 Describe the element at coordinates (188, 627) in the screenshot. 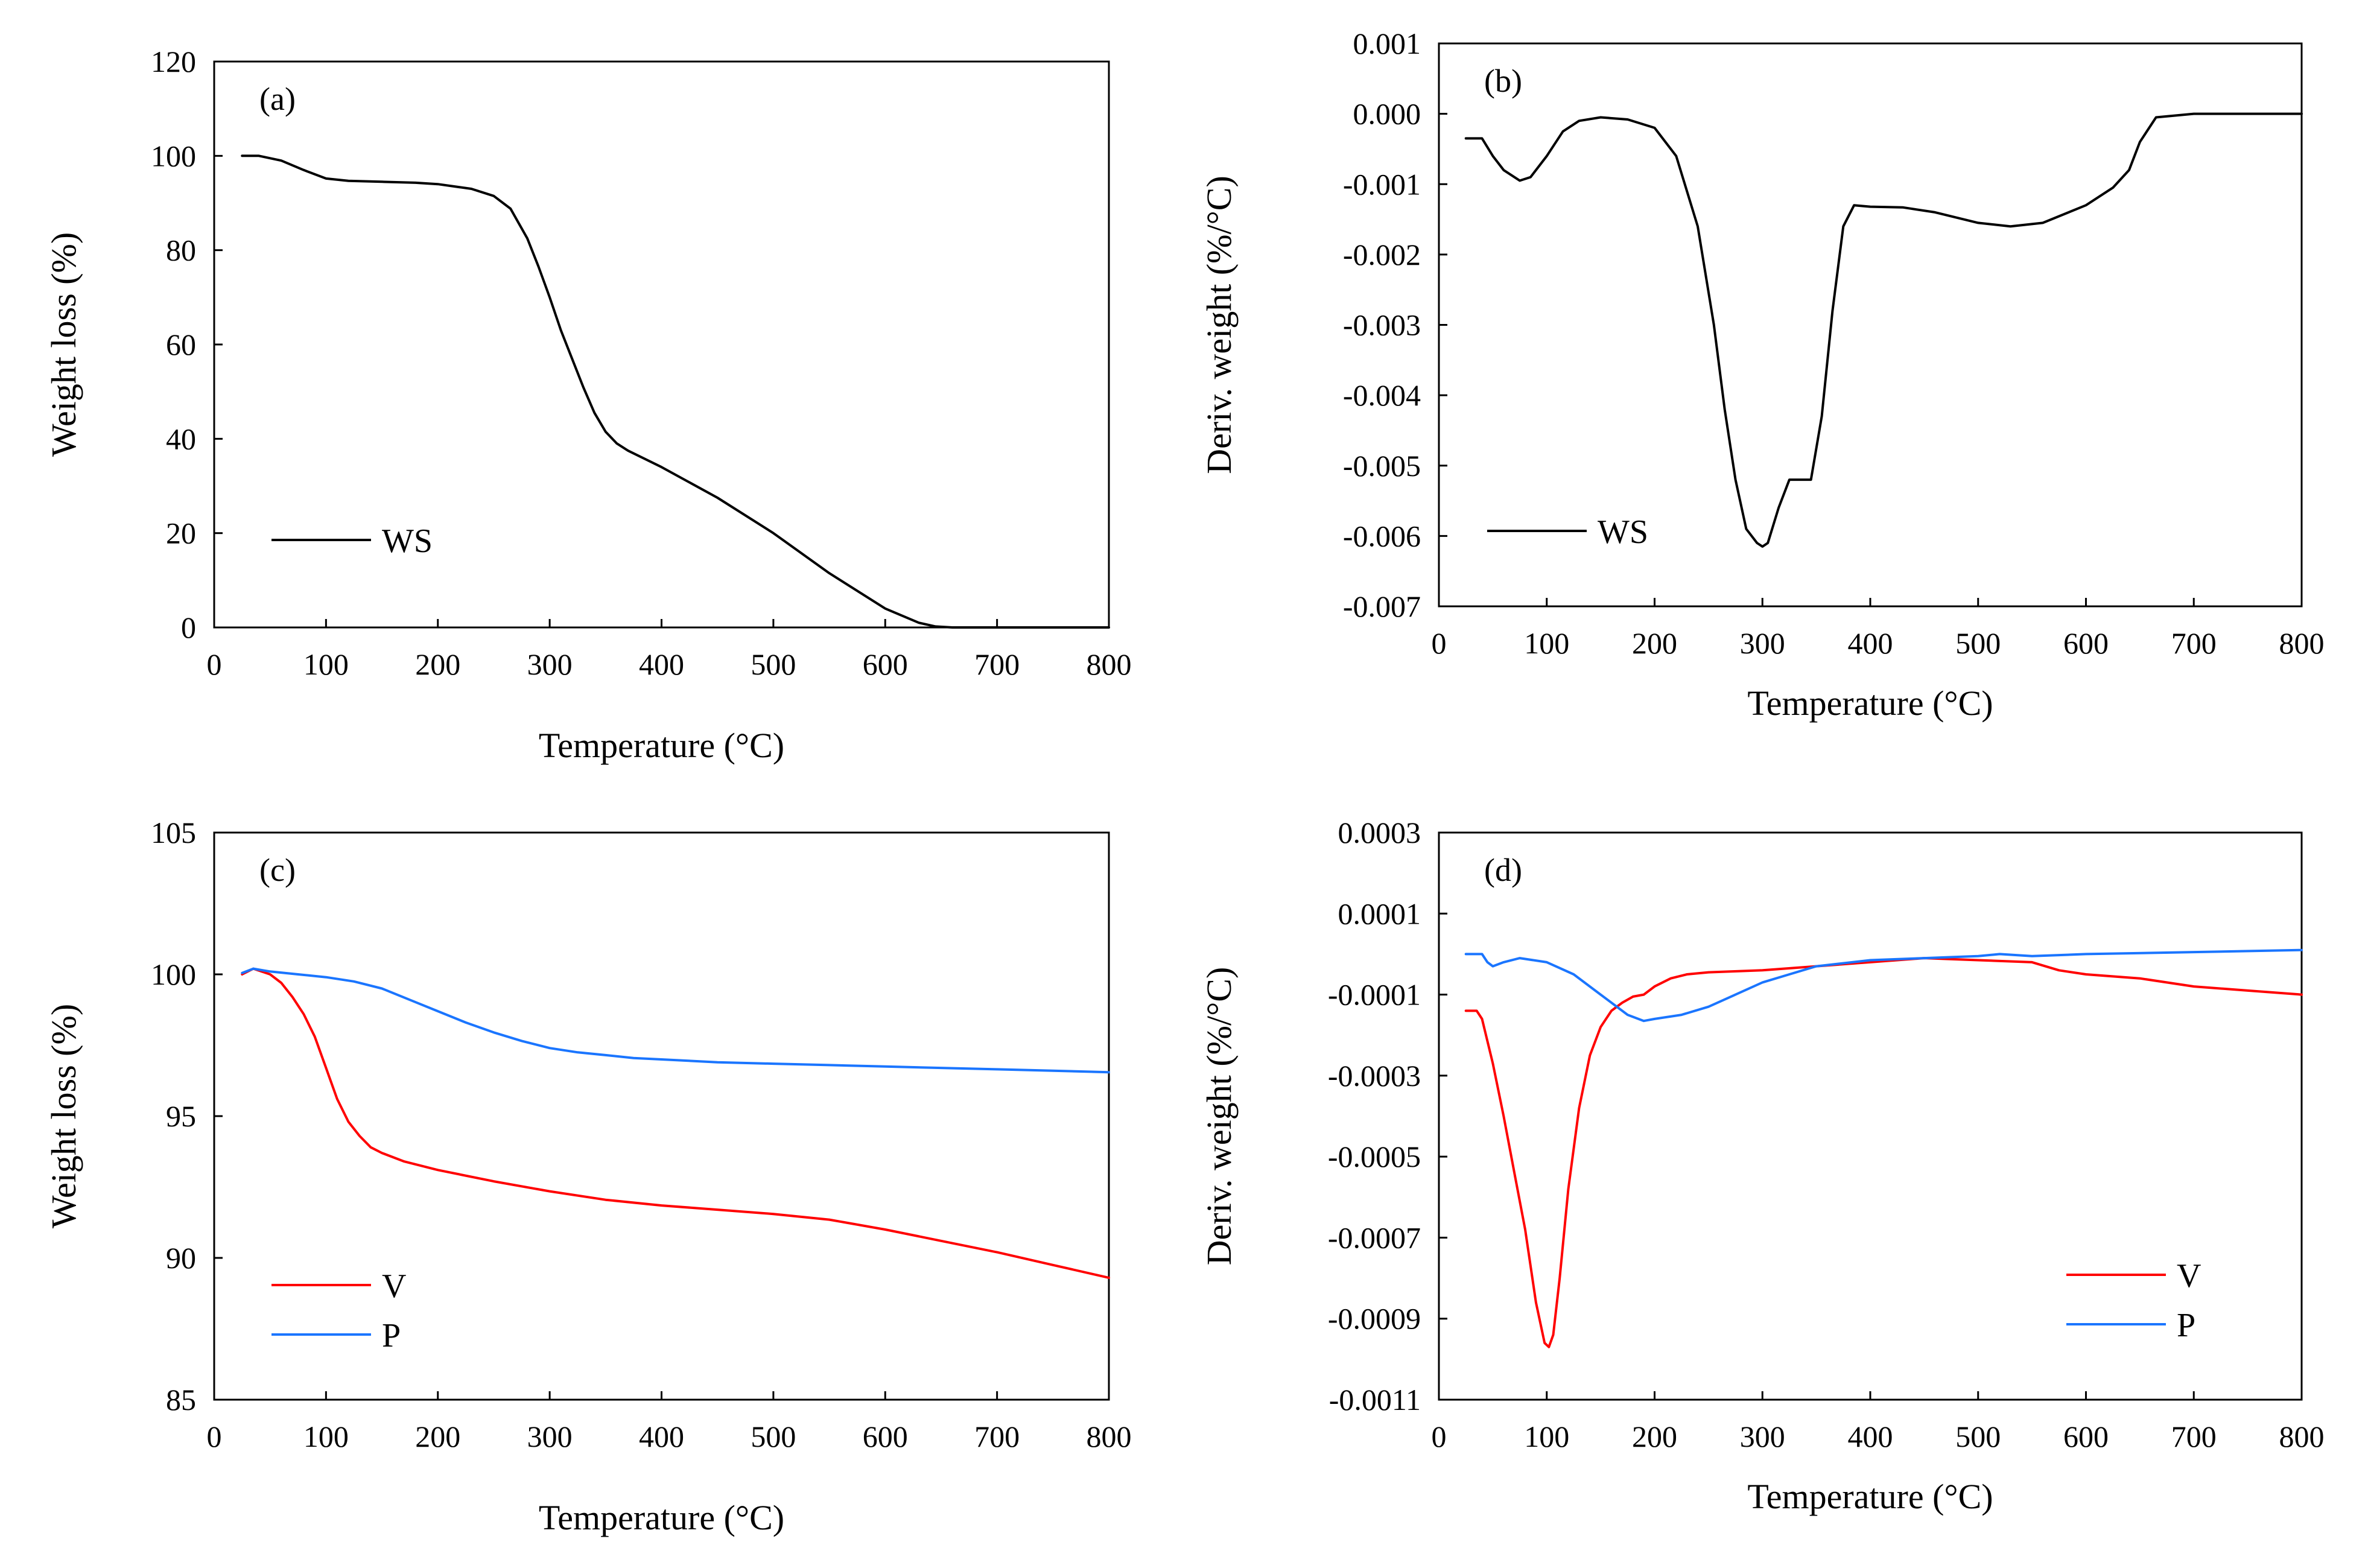

I see `y-tick-label: 0` at that location.